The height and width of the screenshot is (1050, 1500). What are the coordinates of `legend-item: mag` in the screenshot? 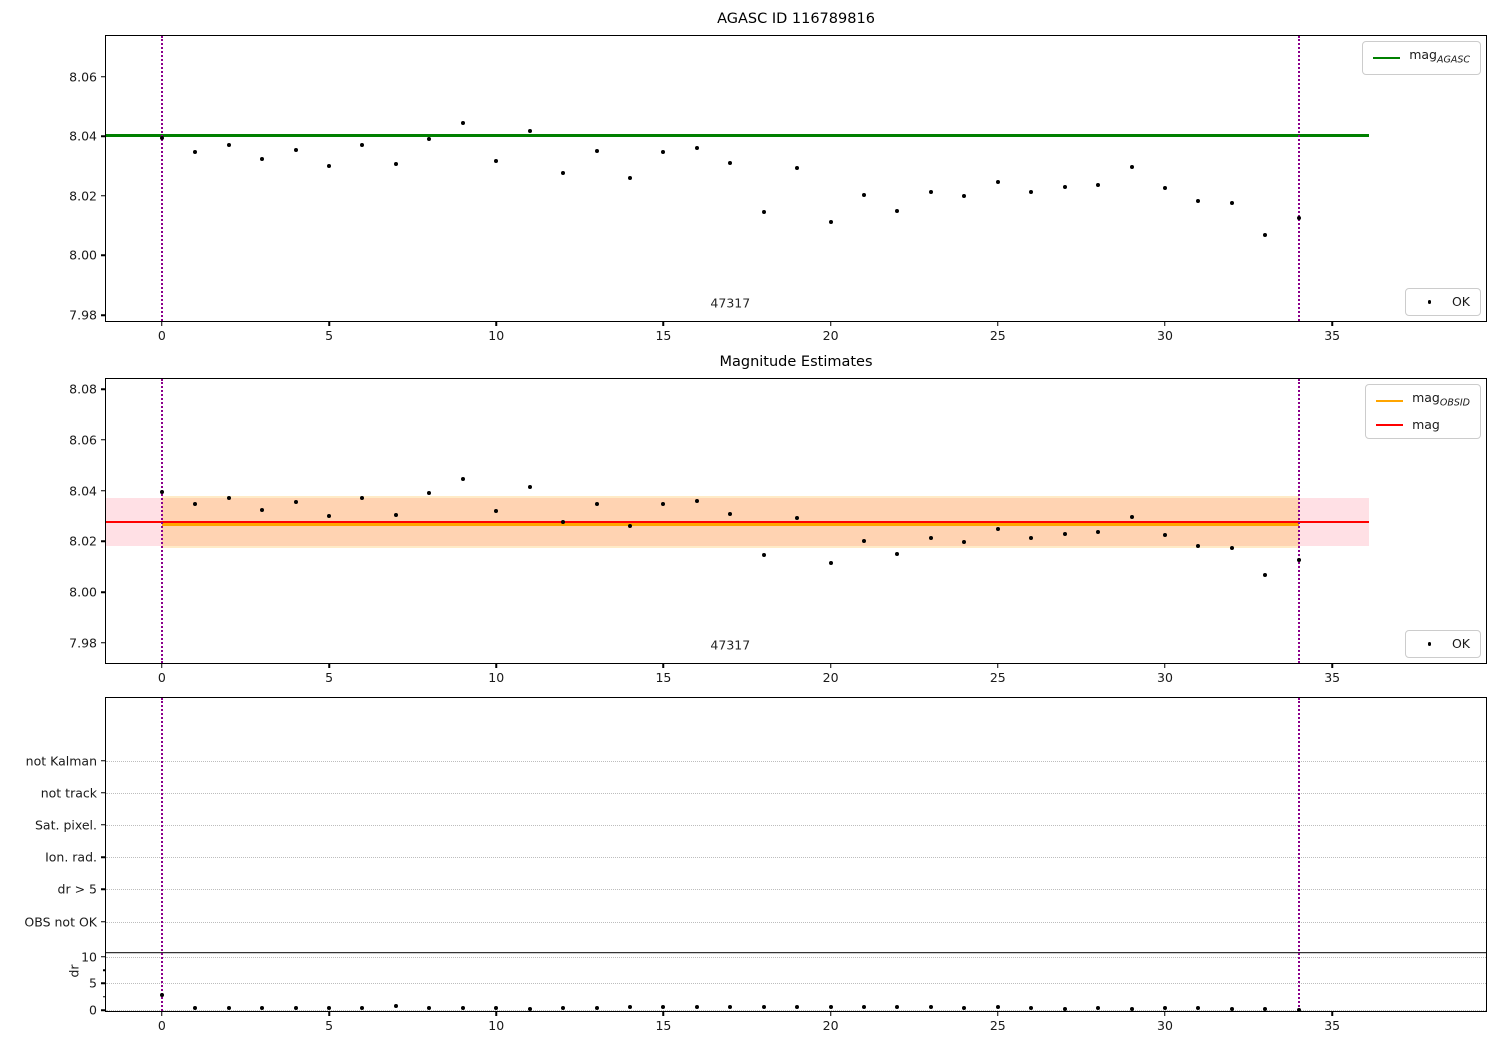 It's located at (1423, 425).